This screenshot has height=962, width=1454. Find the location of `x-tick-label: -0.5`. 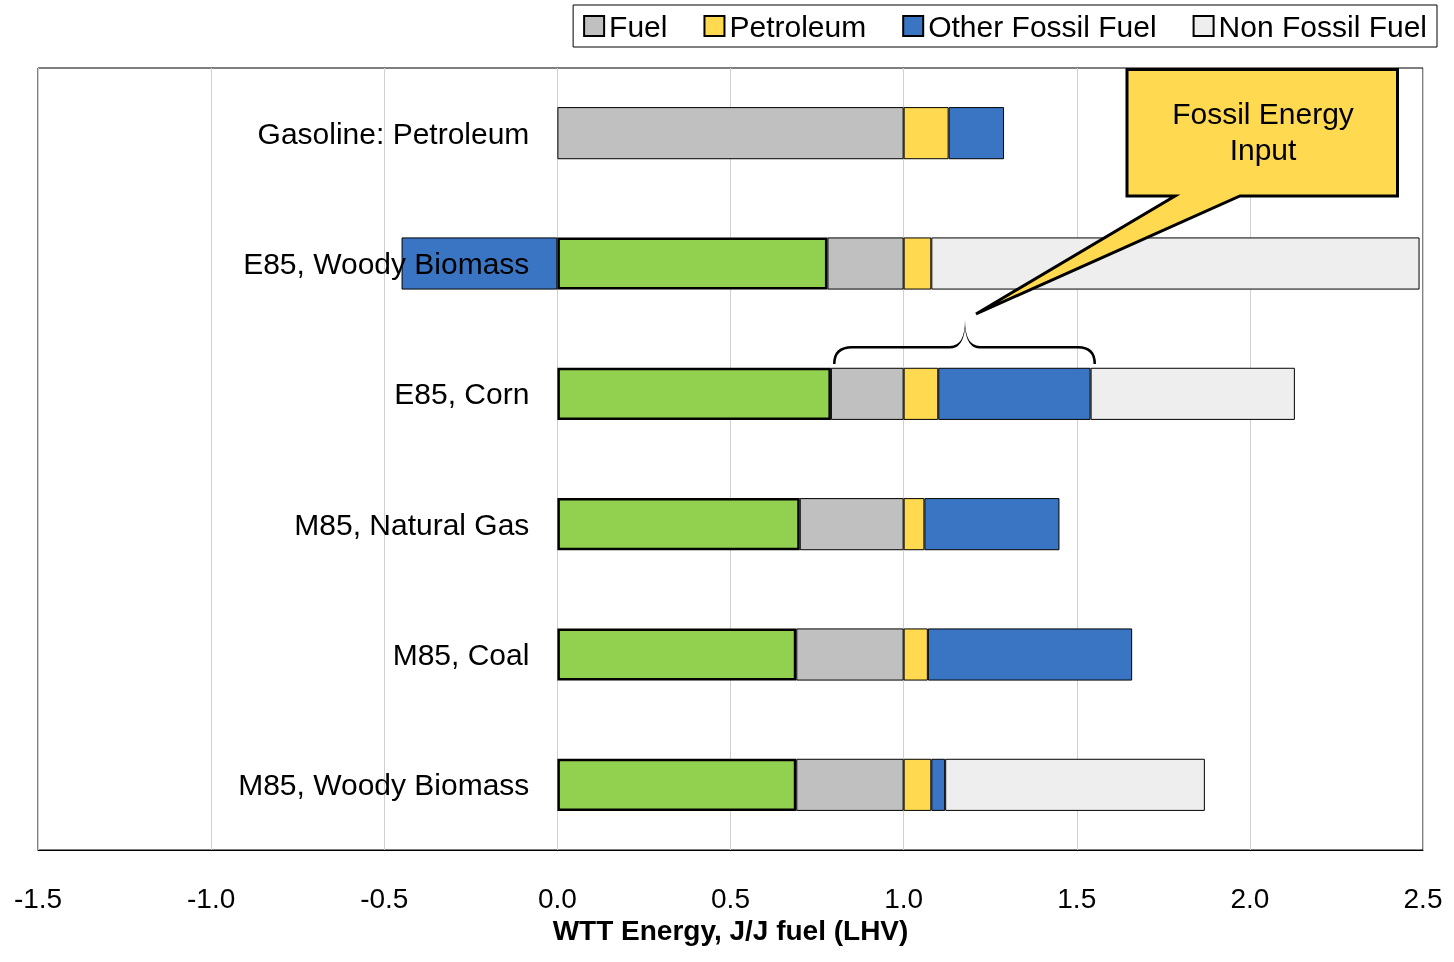

x-tick-label: -0.5 is located at coordinates (384, 898).